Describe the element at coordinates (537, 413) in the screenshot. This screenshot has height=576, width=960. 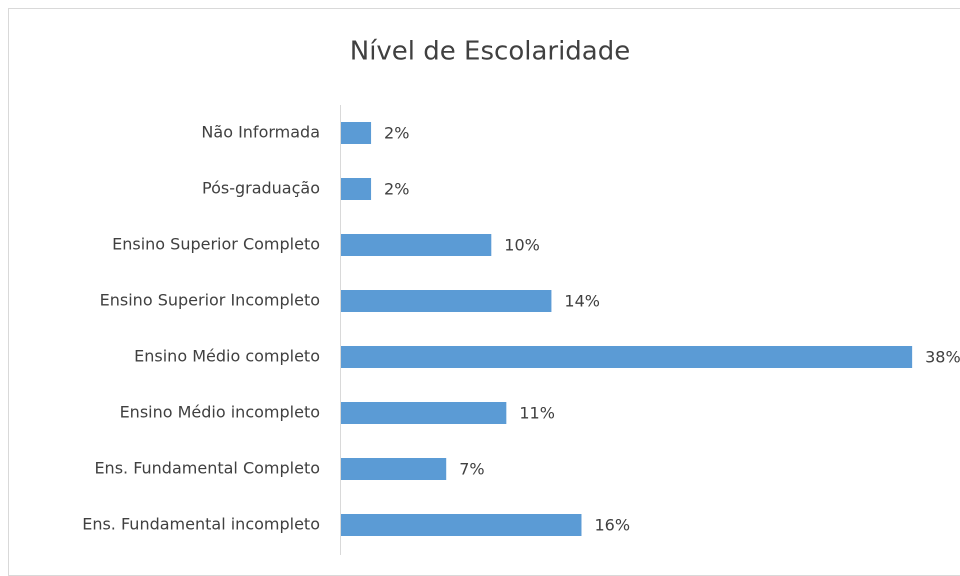
I see `data-label: 11%` at that location.